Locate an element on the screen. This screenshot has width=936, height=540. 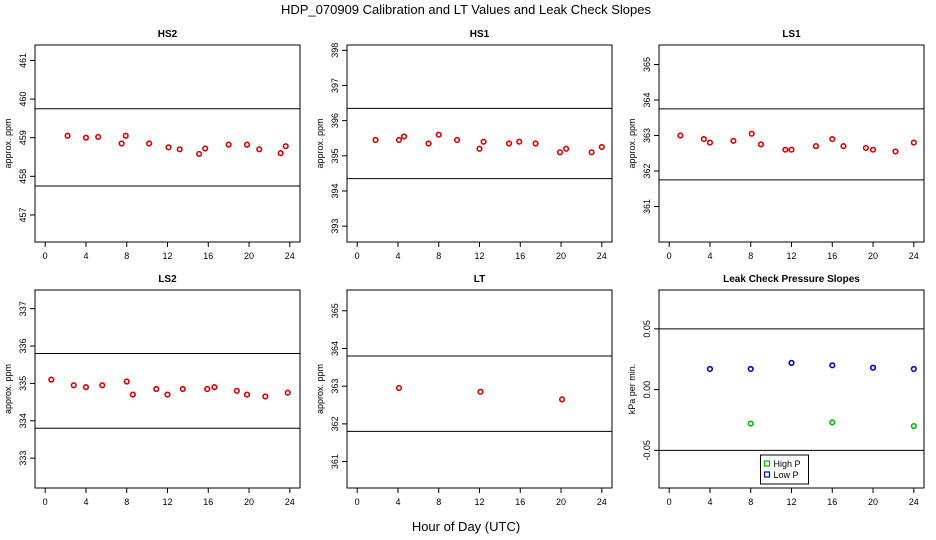
y-tick-label: 361 is located at coordinates (647, 206).